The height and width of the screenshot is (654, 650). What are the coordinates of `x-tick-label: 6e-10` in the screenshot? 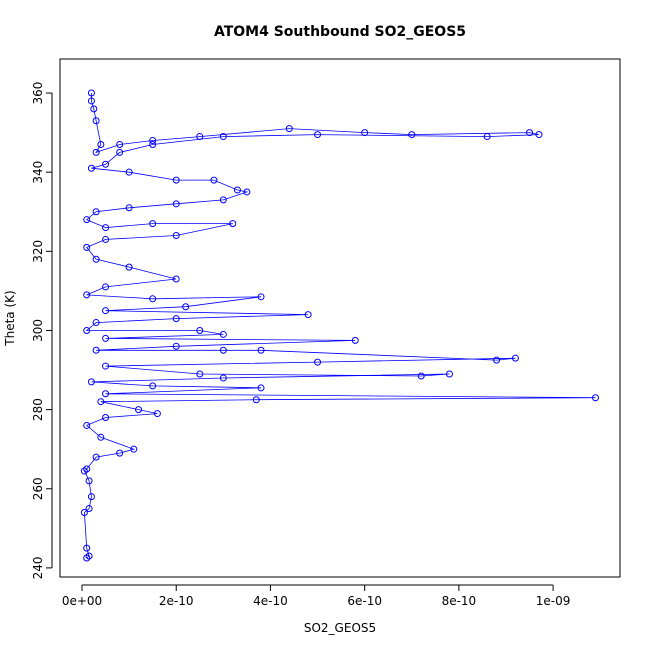 It's located at (364, 601).